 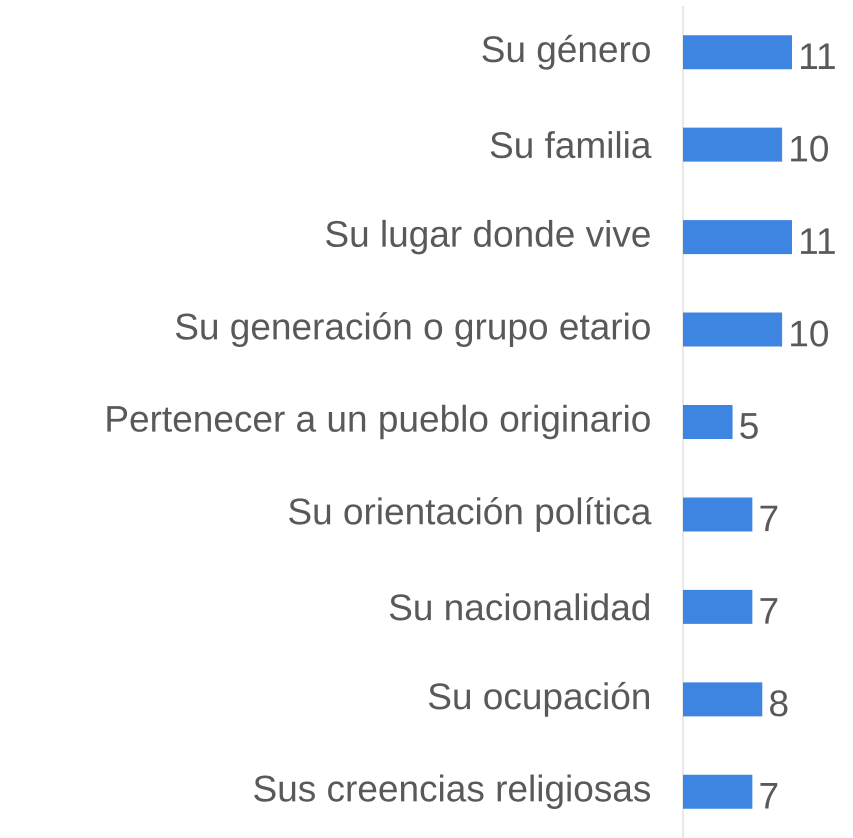 I want to click on data-label: 8, so click(x=779, y=703).